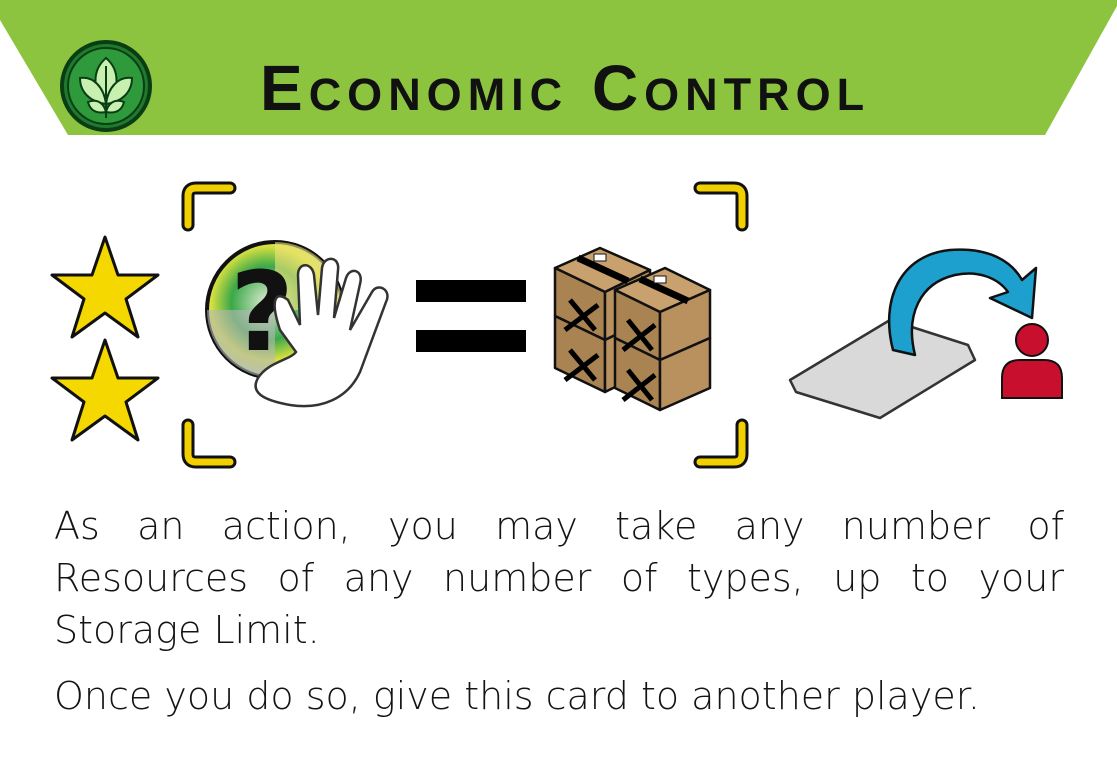 This screenshot has width=1117, height=780. I want to click on unknown-resource-hand-icon: ?, so click(297, 324).